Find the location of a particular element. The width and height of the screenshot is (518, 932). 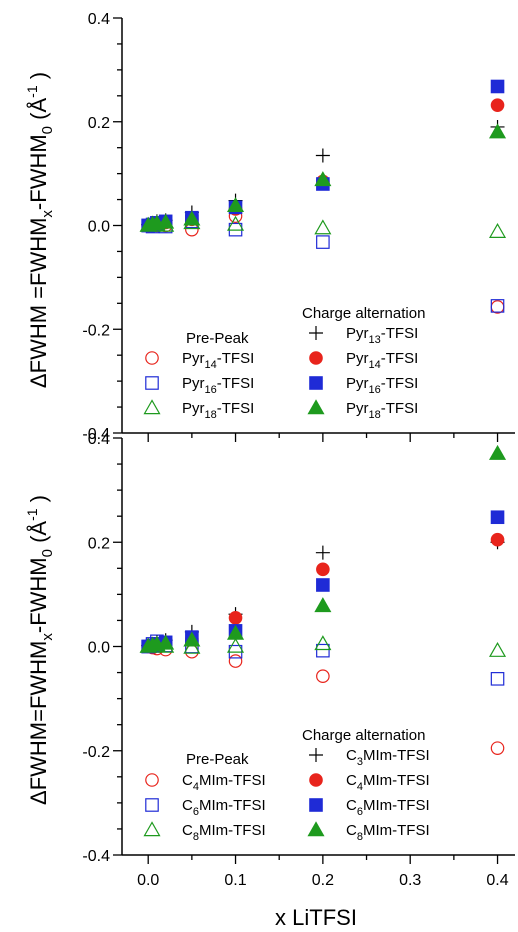

y-ticks-bottom: 0.4 0.2 0.0 -0.2 -0.4 is located at coordinates (102, 648).